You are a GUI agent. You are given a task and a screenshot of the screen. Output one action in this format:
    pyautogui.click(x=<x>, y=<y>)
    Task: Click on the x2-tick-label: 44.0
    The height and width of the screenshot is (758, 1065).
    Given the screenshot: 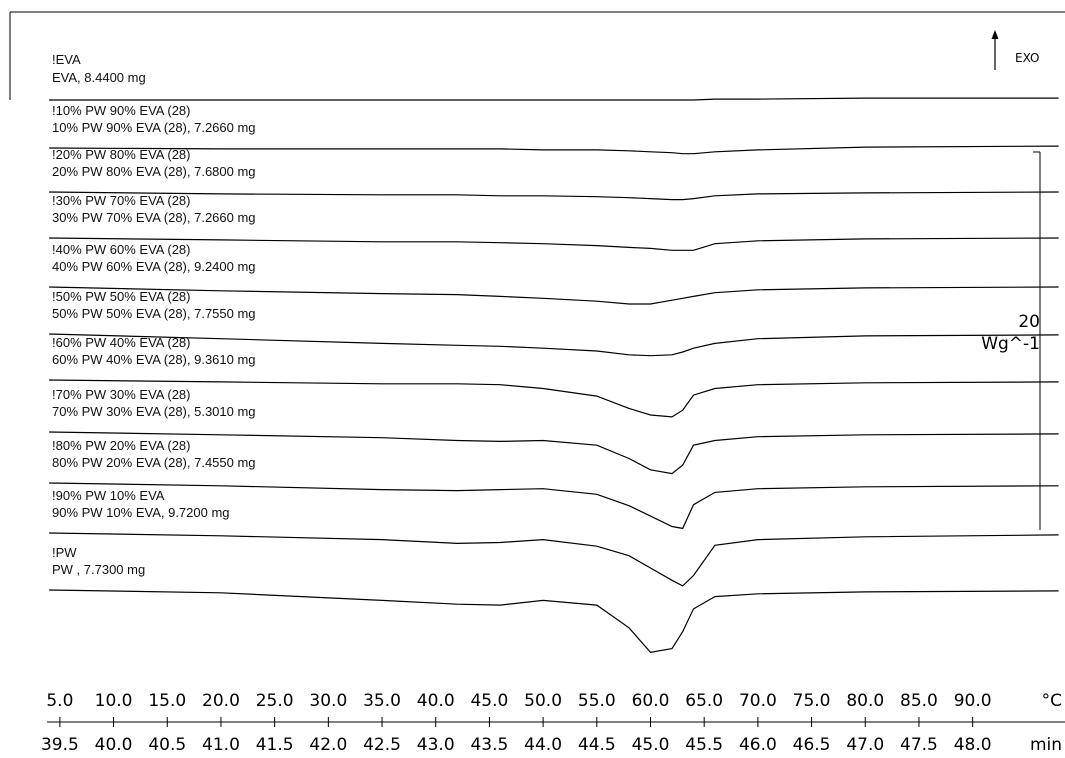 What is the action you would take?
    pyautogui.click(x=543, y=745)
    